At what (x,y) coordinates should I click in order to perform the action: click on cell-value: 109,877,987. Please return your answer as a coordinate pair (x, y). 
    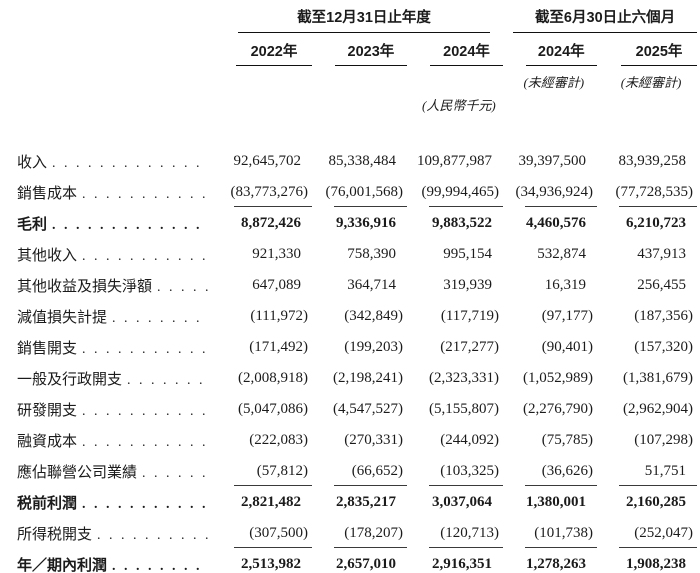
    Looking at the image, I should click on (455, 161).